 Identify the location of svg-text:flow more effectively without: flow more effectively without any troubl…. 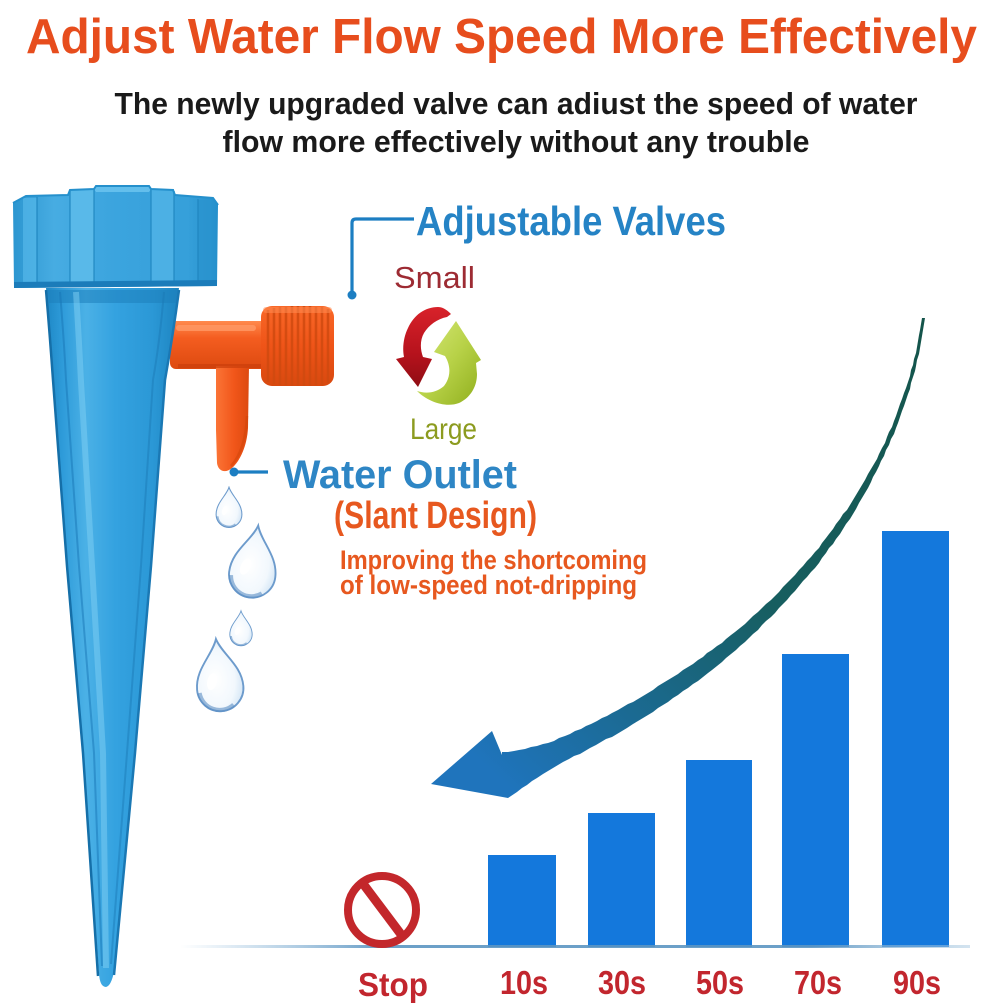
(516, 141).